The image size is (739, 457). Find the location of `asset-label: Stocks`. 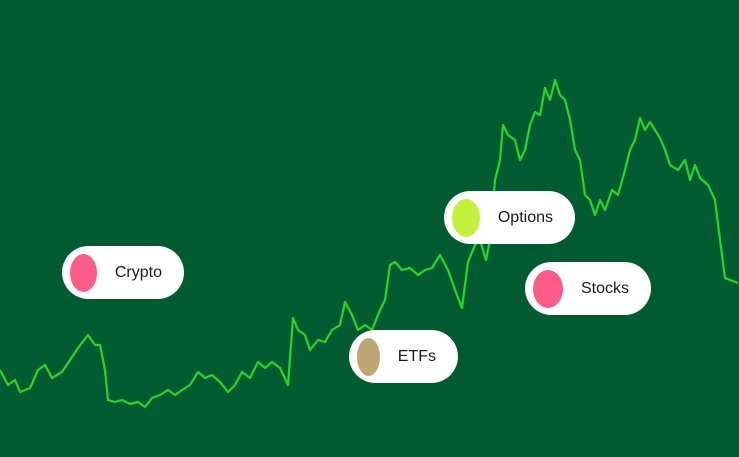

asset-label: Stocks is located at coordinates (604, 288).